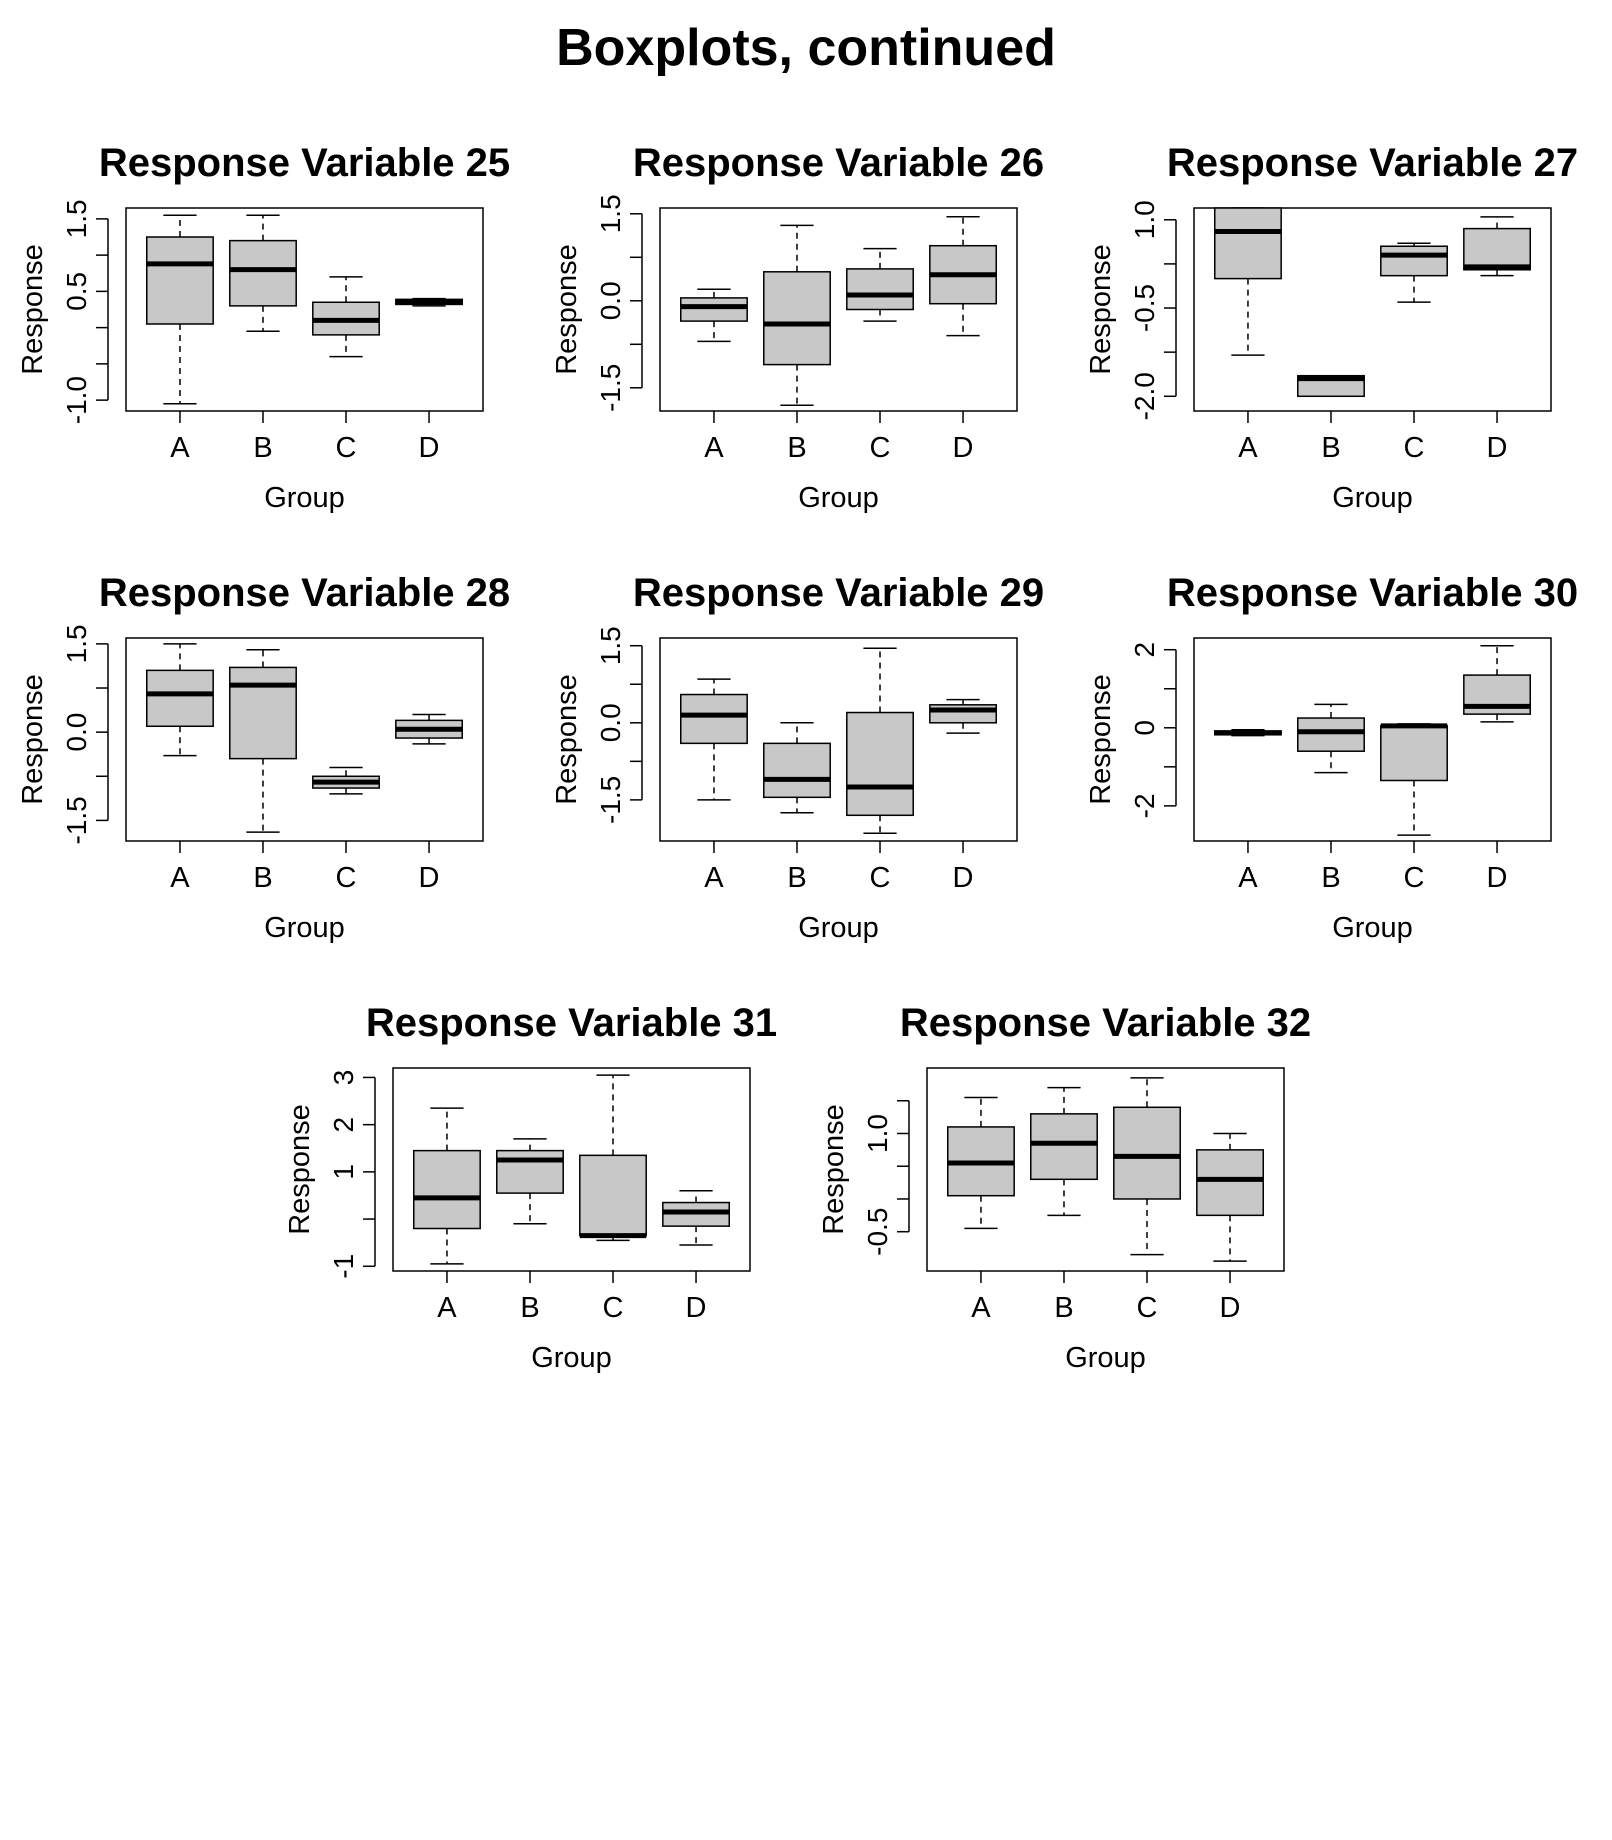 The width and height of the screenshot is (1612, 1840). What do you see at coordinates (1144, 396) in the screenshot?
I see `y-tick-label: -2.0` at bounding box center [1144, 396].